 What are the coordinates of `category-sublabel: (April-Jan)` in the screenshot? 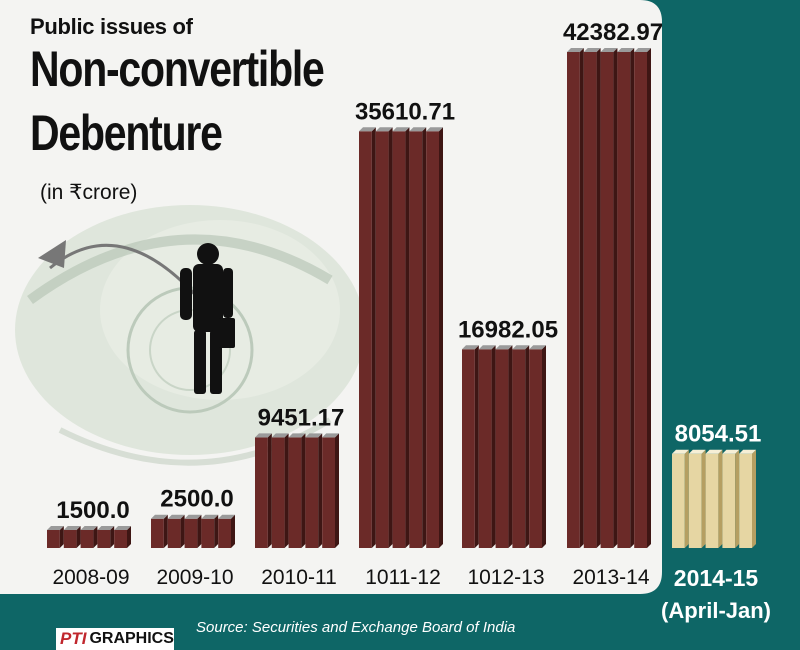 It's located at (716, 610).